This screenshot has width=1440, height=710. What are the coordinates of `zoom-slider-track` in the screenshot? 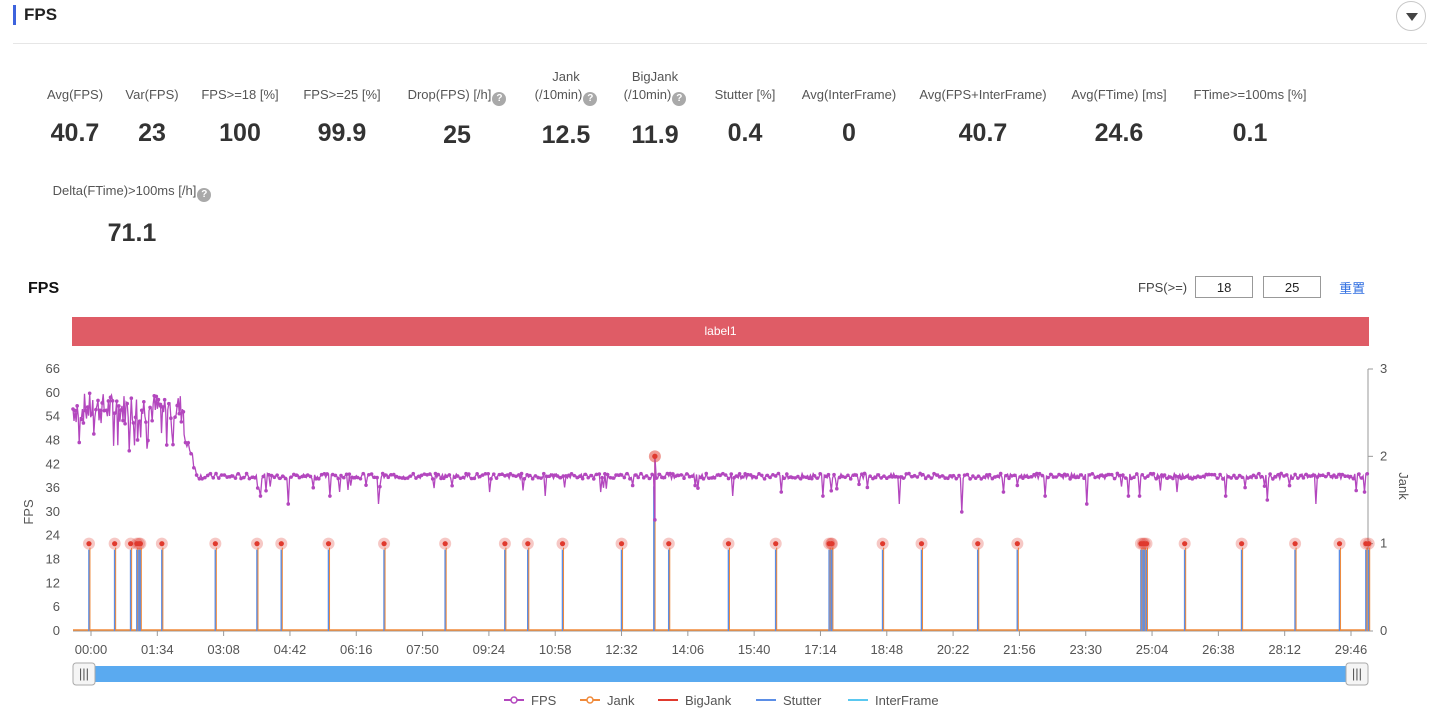 It's located at (720, 674).